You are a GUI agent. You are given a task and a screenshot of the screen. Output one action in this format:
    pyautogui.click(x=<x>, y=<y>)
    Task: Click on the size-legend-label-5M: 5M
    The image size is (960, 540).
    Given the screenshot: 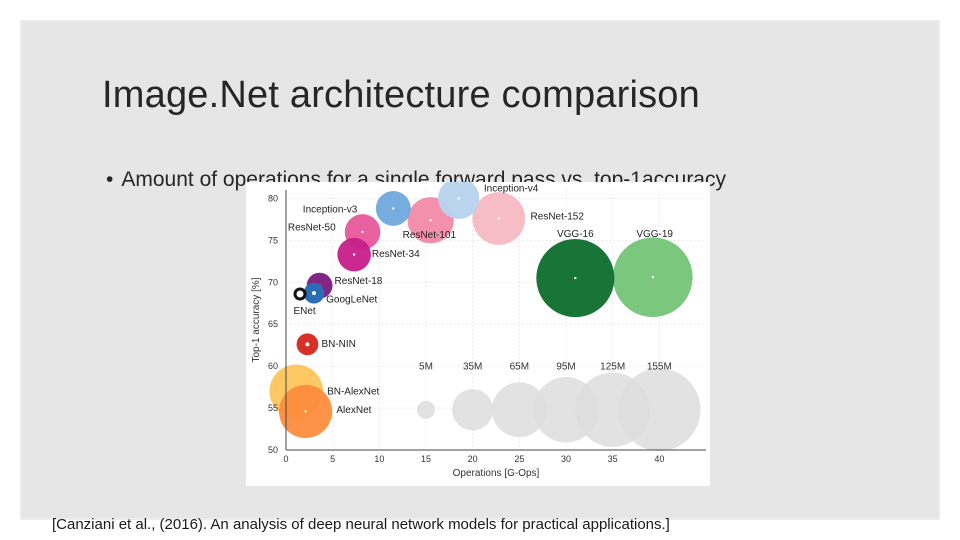 What is the action you would take?
    pyautogui.click(x=426, y=366)
    